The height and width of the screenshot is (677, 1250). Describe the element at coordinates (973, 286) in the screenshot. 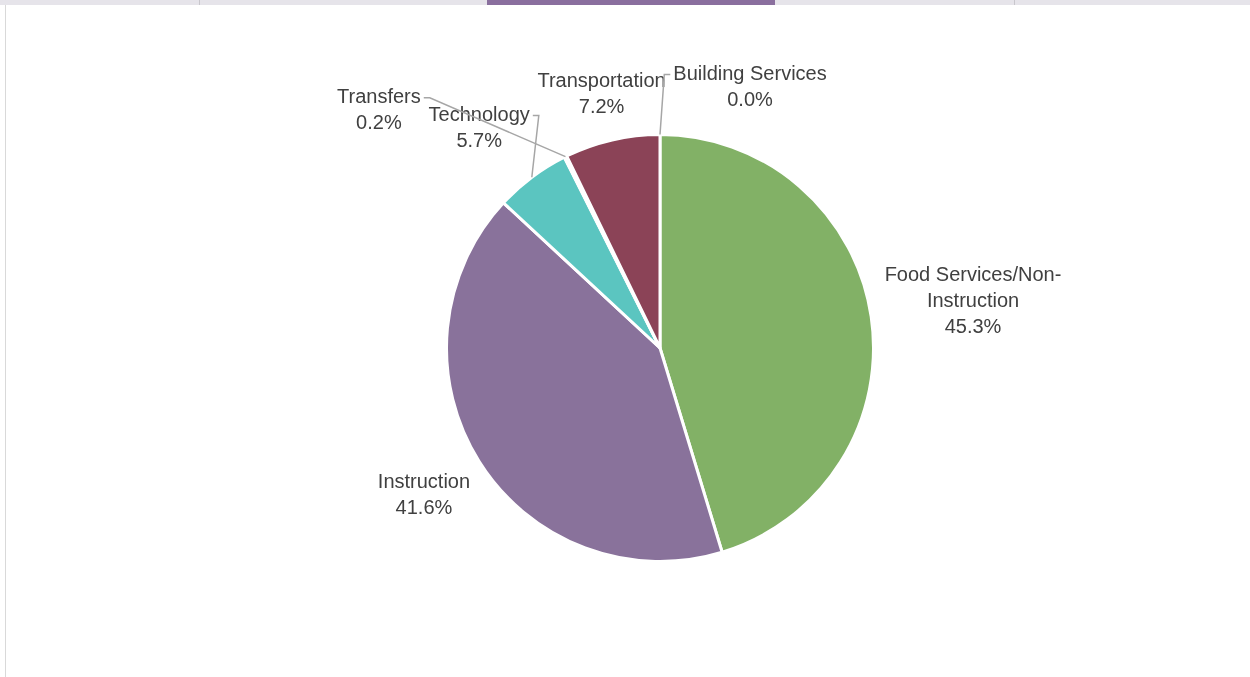

I see `slice-label: Food Services/Non-Instruction` at that location.